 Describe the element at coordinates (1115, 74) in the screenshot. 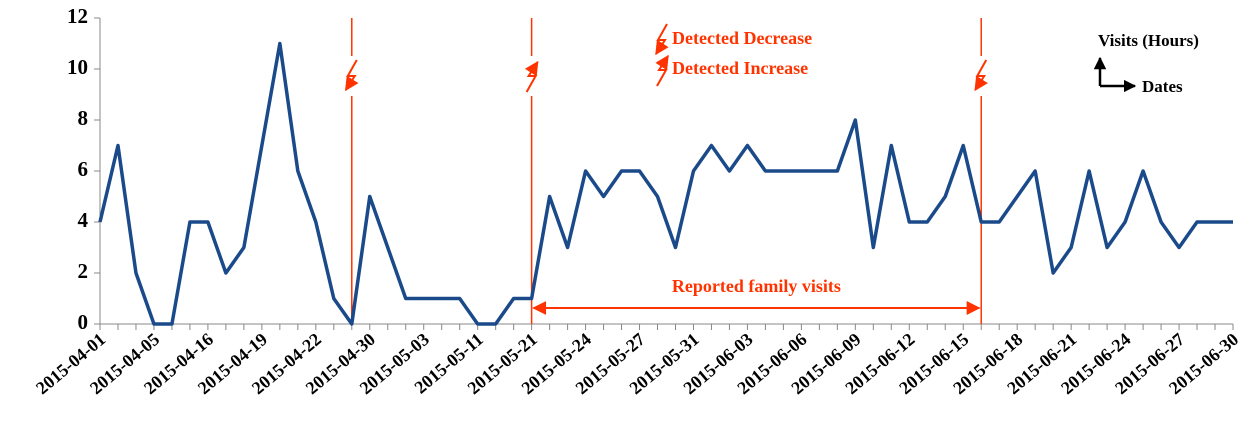

I see `axis-indicator` at that location.